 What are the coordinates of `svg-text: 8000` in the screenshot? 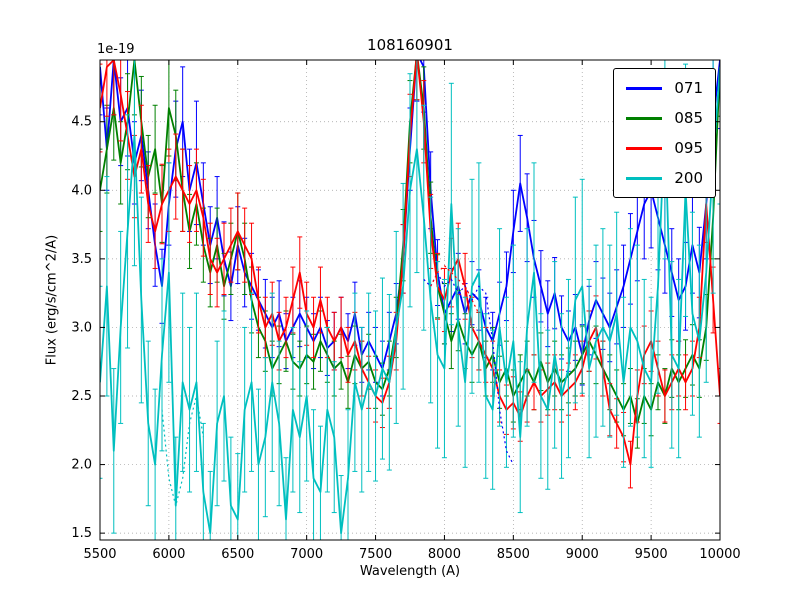 It's located at (444, 554).